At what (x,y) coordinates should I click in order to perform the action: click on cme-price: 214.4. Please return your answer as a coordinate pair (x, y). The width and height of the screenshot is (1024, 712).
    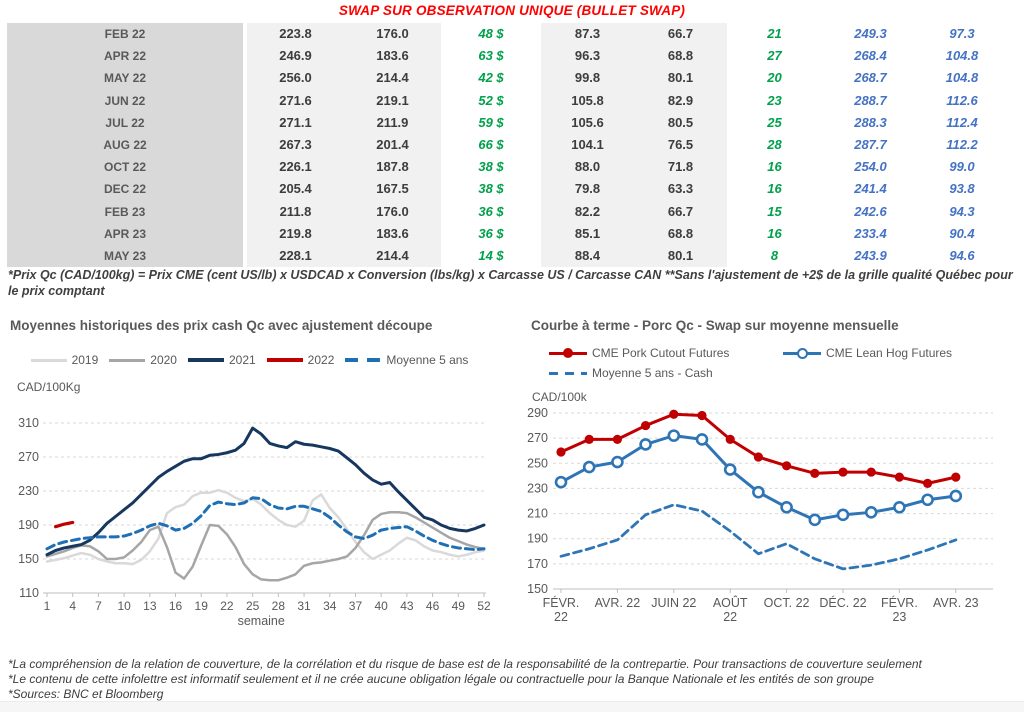
    Looking at the image, I should click on (392, 78).